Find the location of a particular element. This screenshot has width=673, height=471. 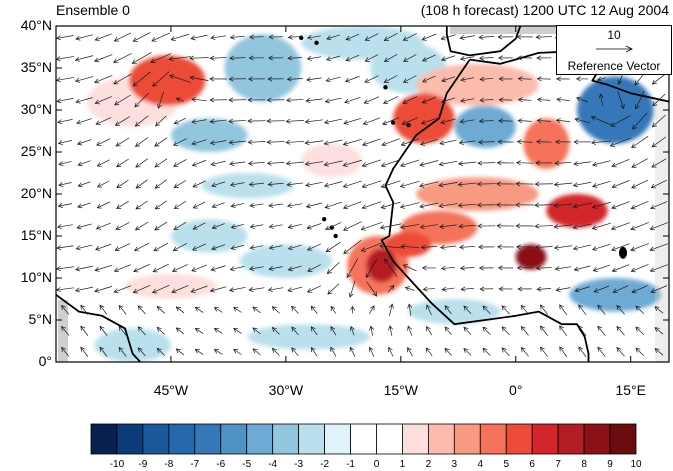

lon-label: 30°W is located at coordinates (286, 390).